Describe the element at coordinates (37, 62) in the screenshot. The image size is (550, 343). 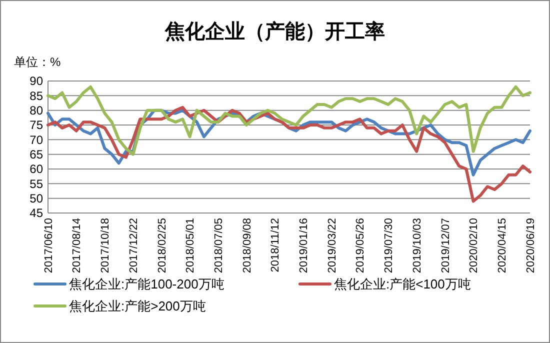
I see `y-axis-title: 单位：%` at that location.